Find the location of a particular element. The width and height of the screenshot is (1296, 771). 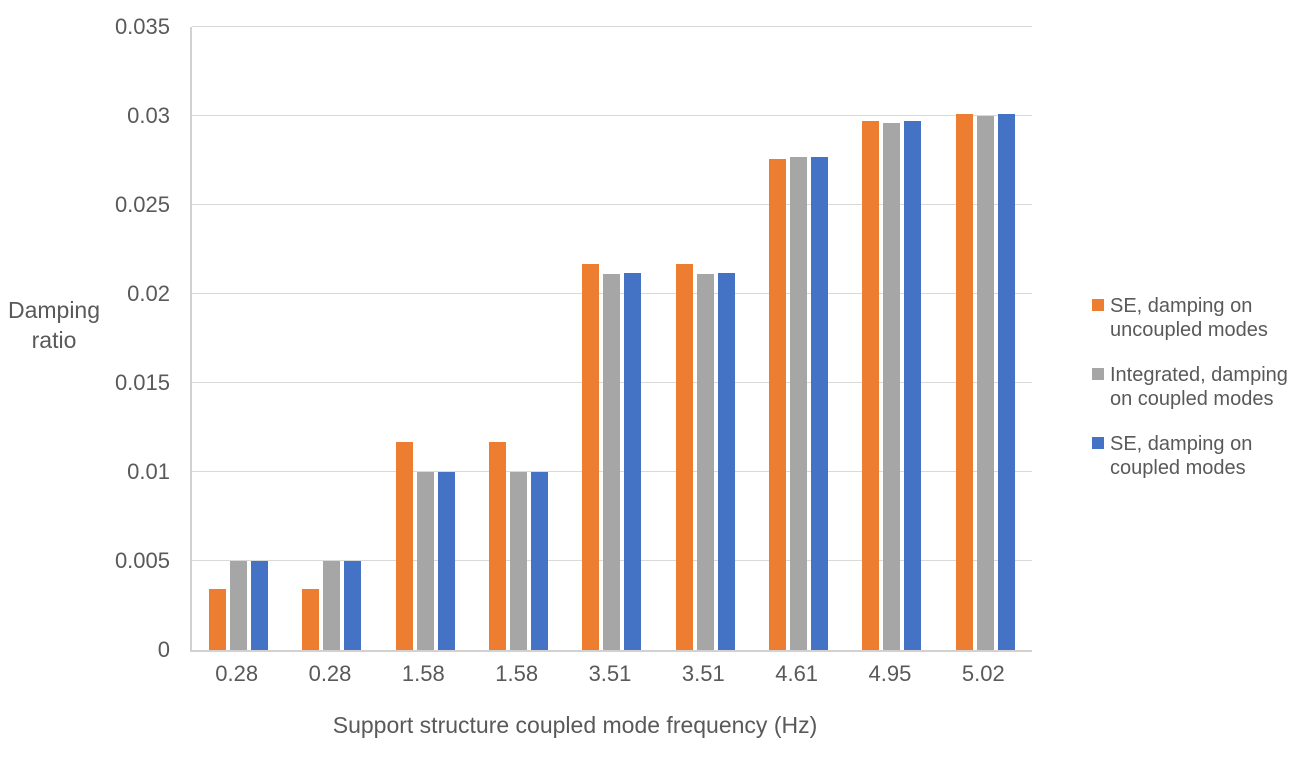

y-tick-labels: 0 0.005 0.01 0.015 0.02 0.025 0.03 0.035 is located at coordinates (87, 338).